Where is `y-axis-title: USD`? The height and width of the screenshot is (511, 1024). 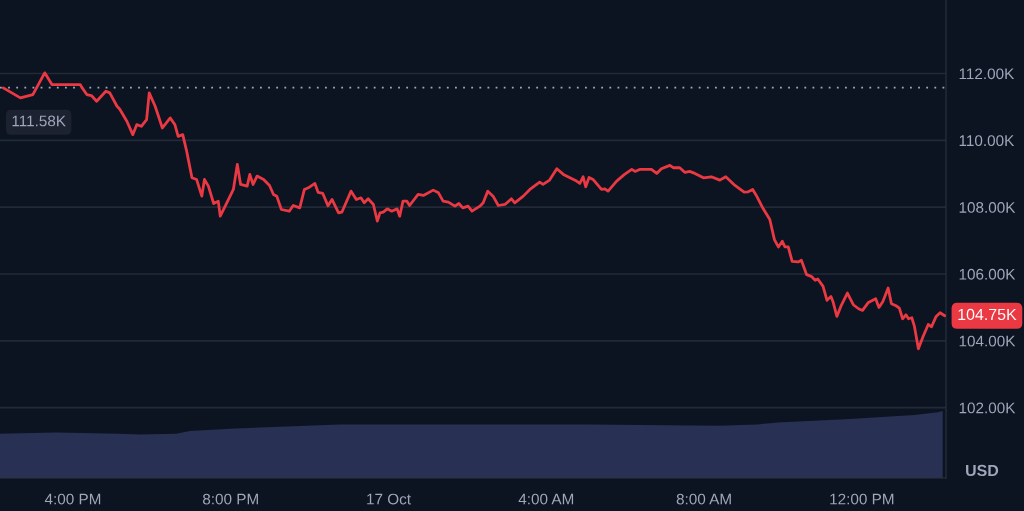
y-axis-title: USD is located at coordinates (982, 470).